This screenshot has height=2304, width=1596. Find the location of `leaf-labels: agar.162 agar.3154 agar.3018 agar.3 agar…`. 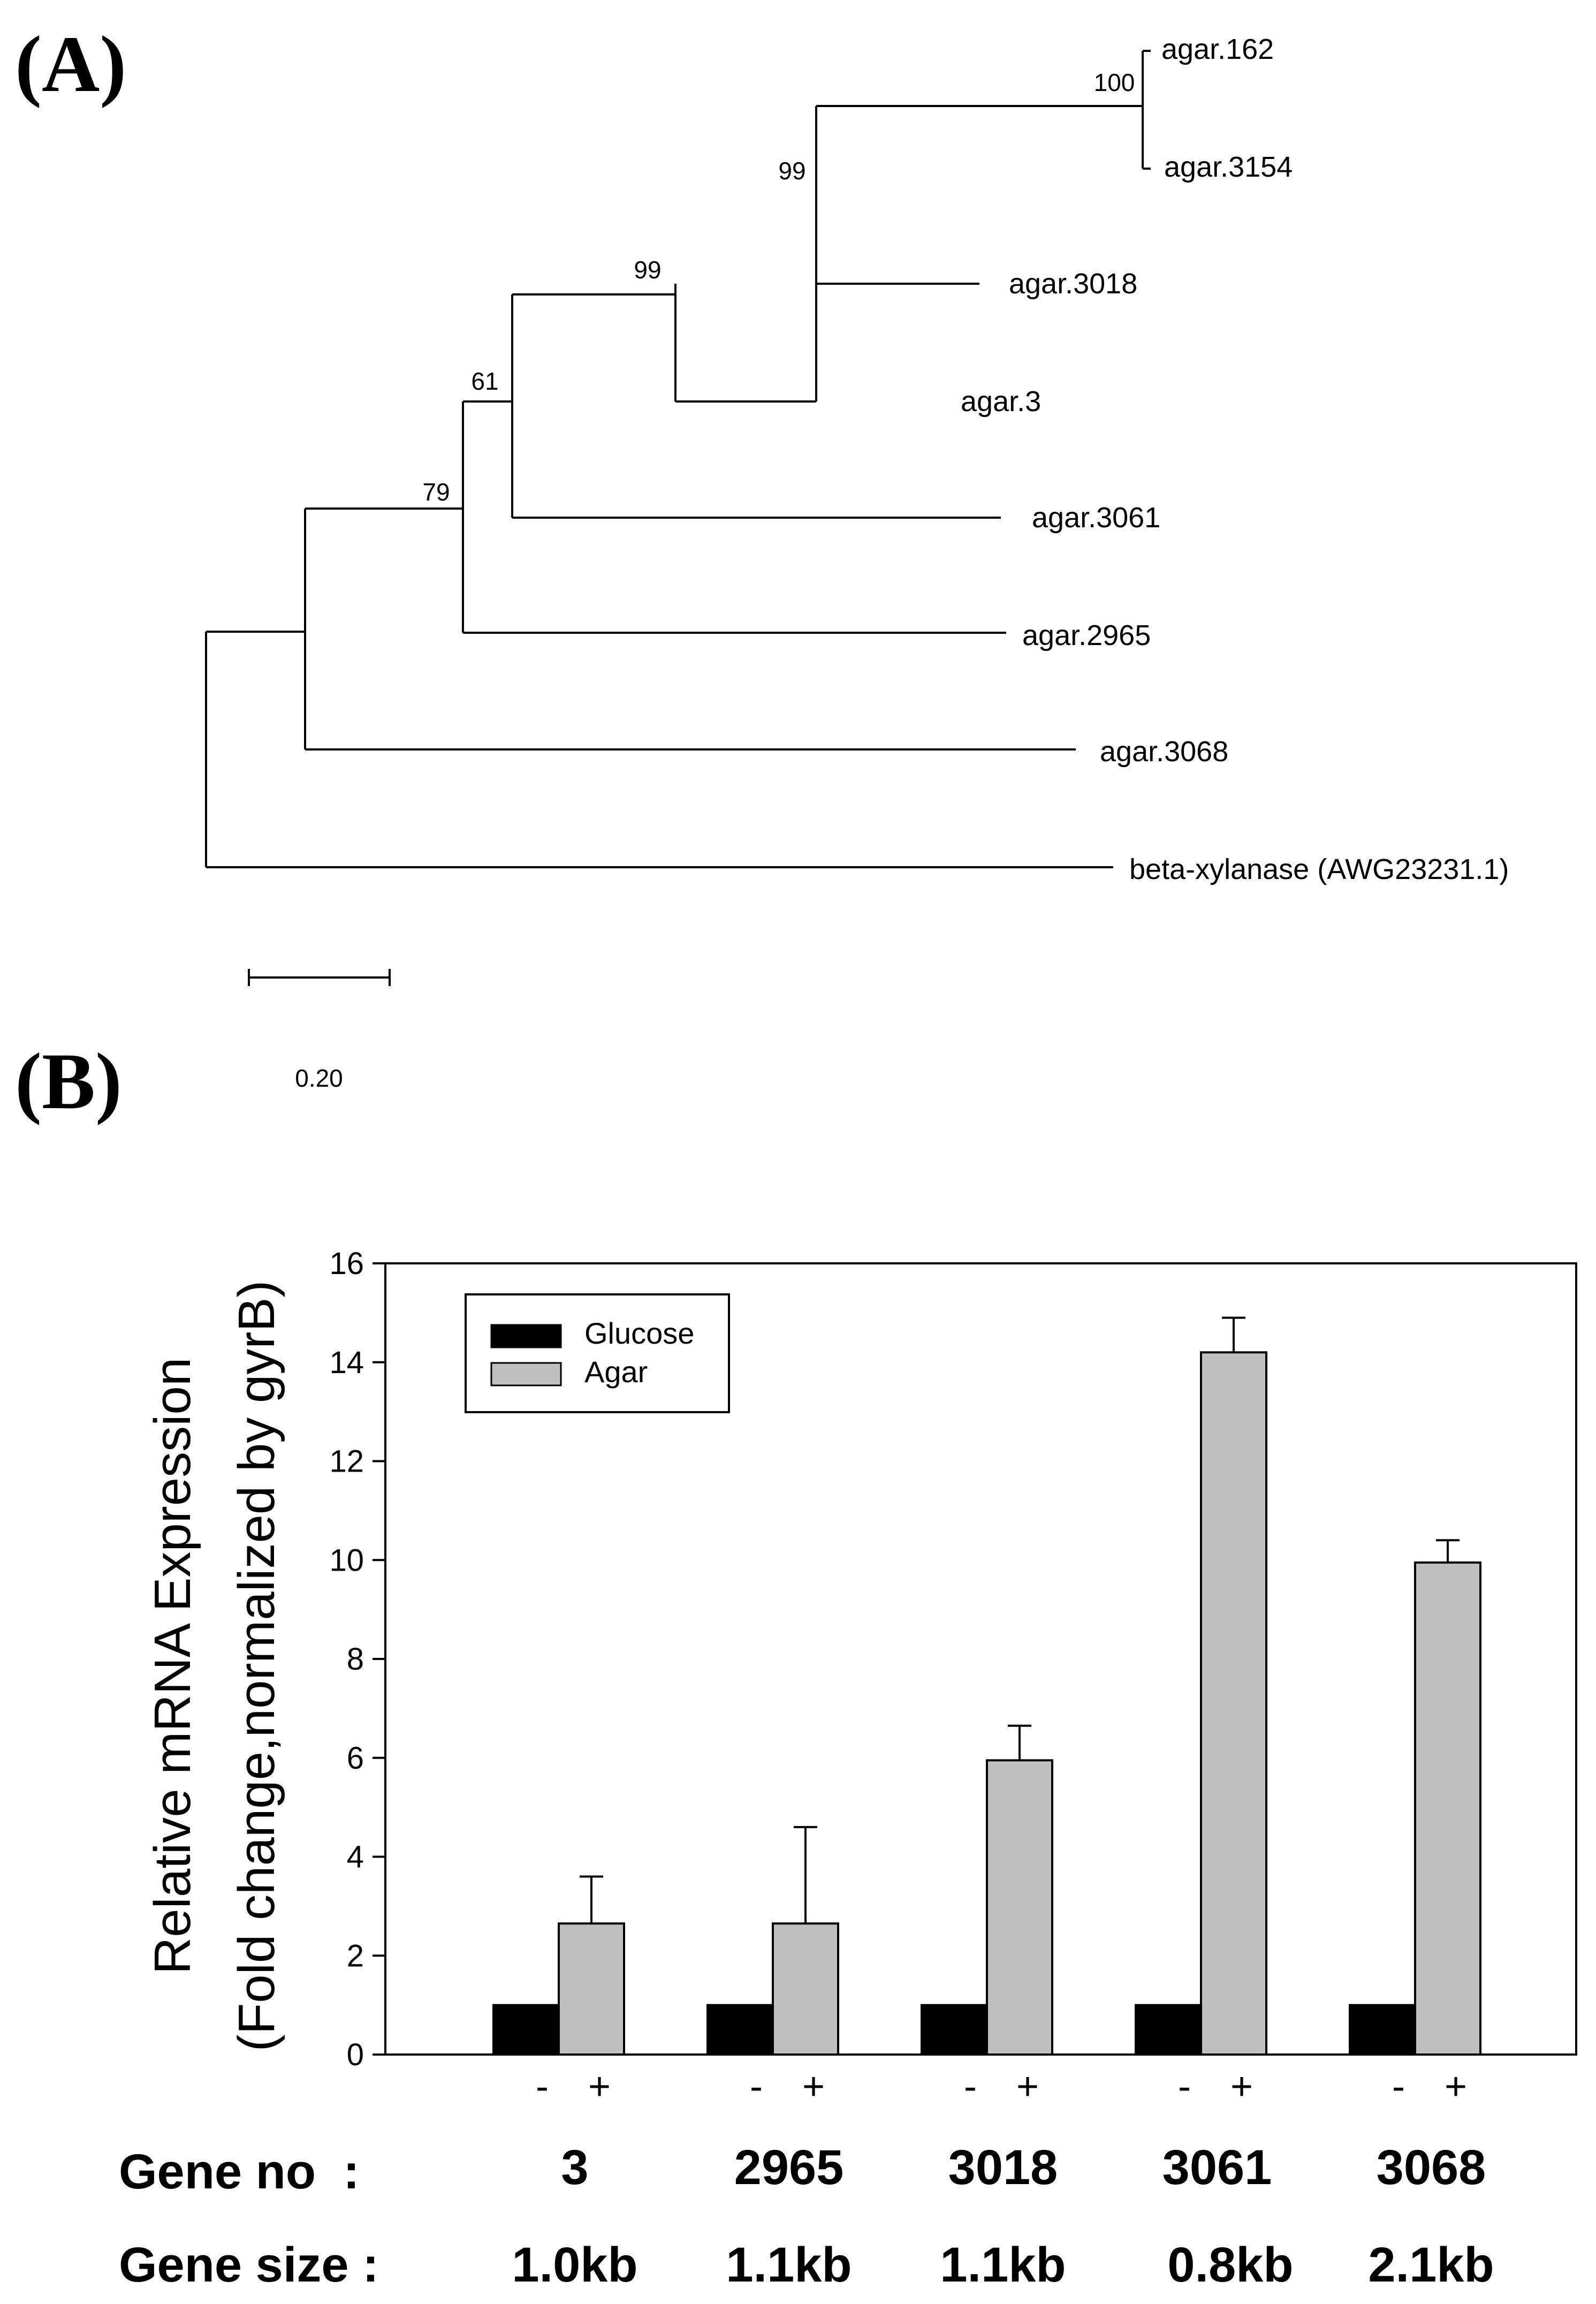

leaf-labels: agar.162 agar.3154 agar.3018 agar.3 agar… is located at coordinates (1235, 459).